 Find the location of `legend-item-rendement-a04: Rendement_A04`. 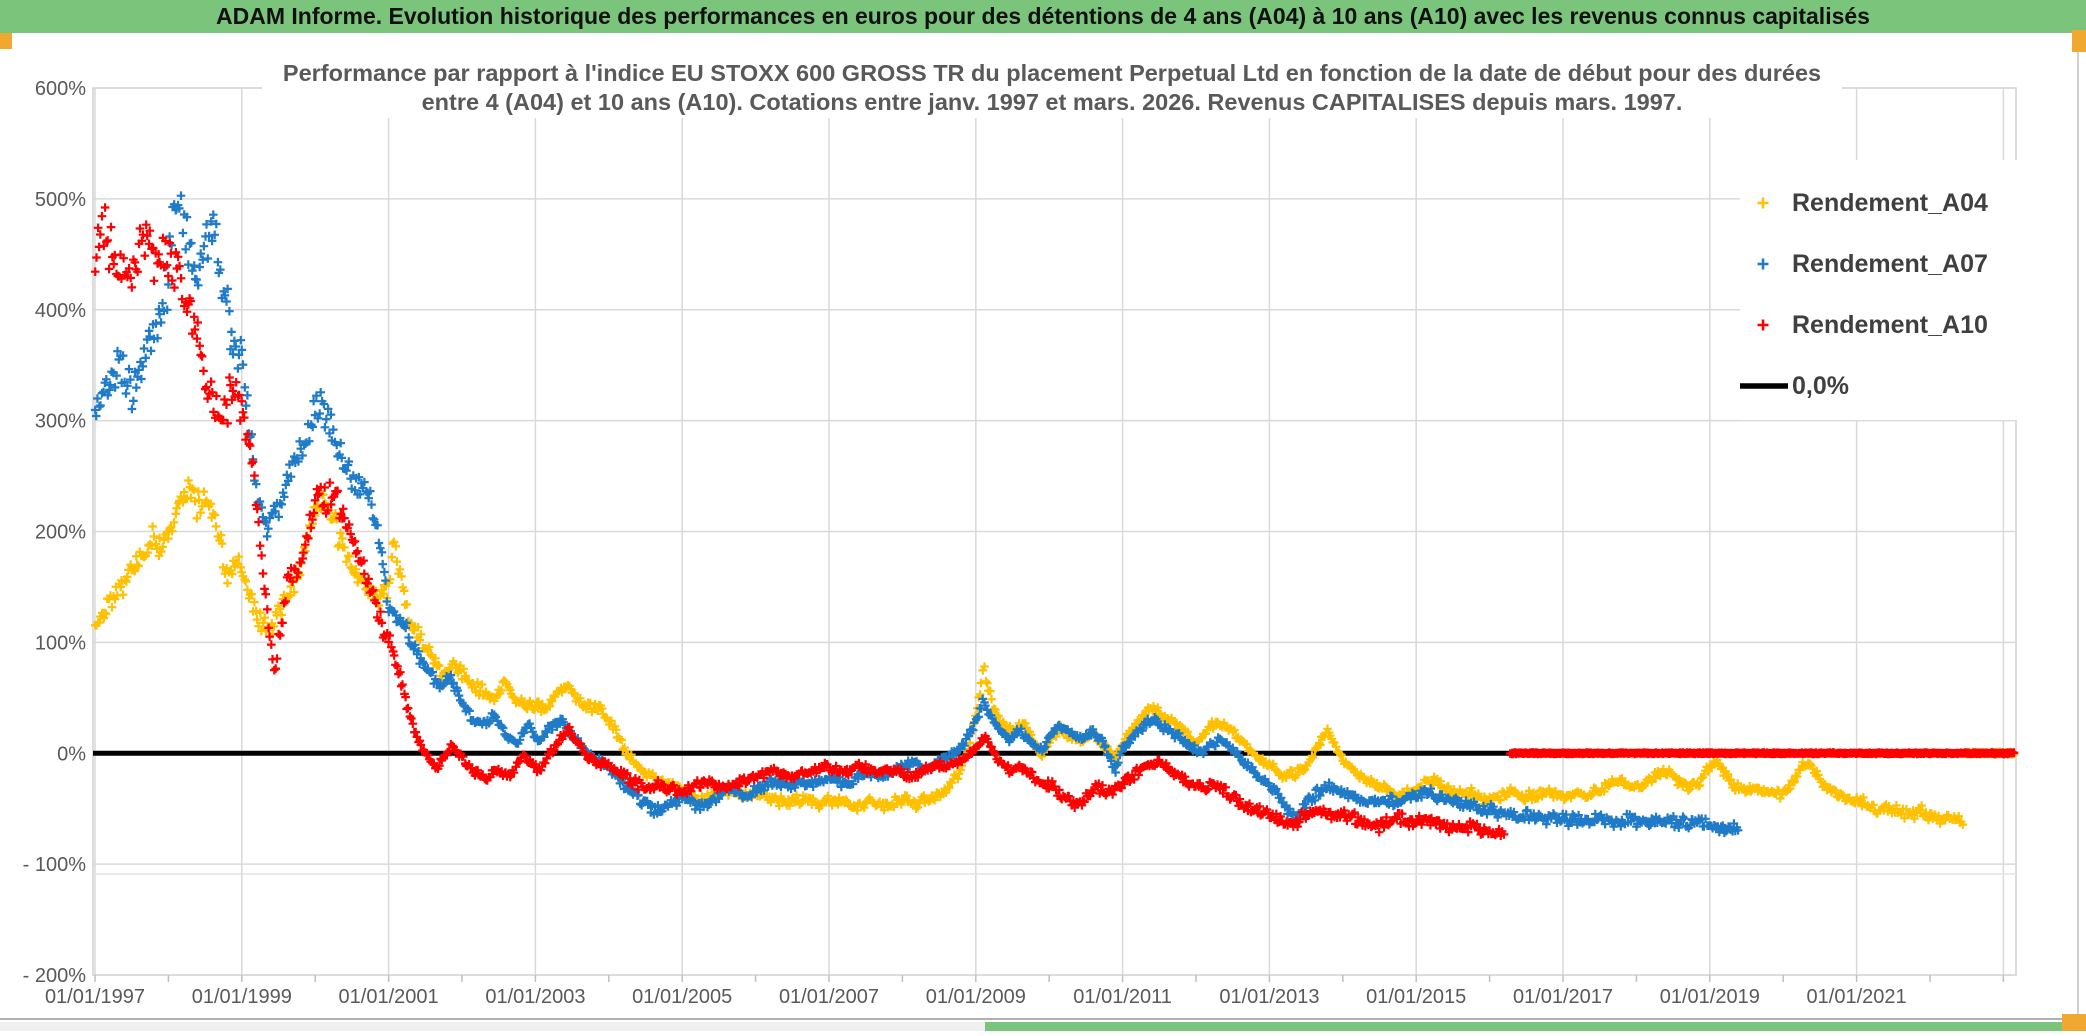

legend-item-rendement-a04: Rendement_A04 is located at coordinates (1872, 203).